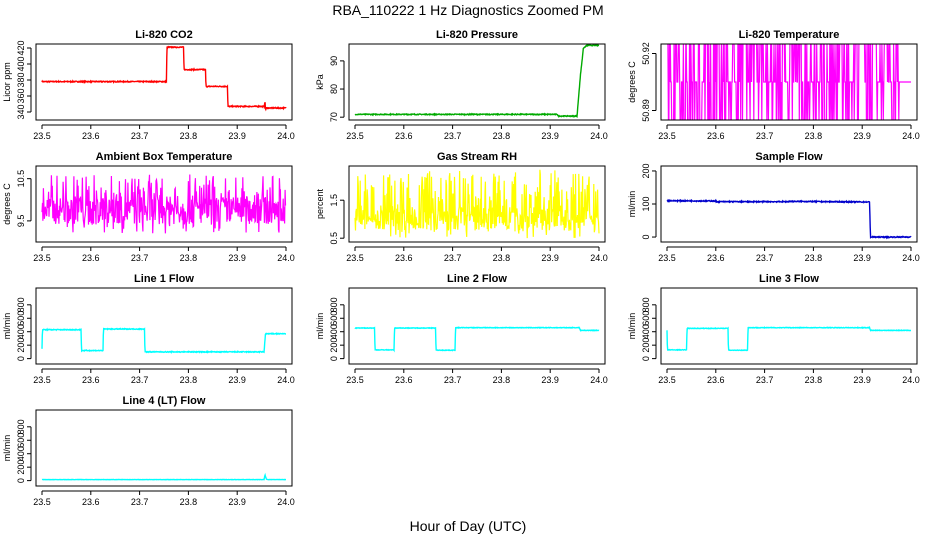 The image size is (936, 540). What do you see at coordinates (477, 157) in the screenshot?
I see `chart-title: Gas Stream RH` at bounding box center [477, 157].